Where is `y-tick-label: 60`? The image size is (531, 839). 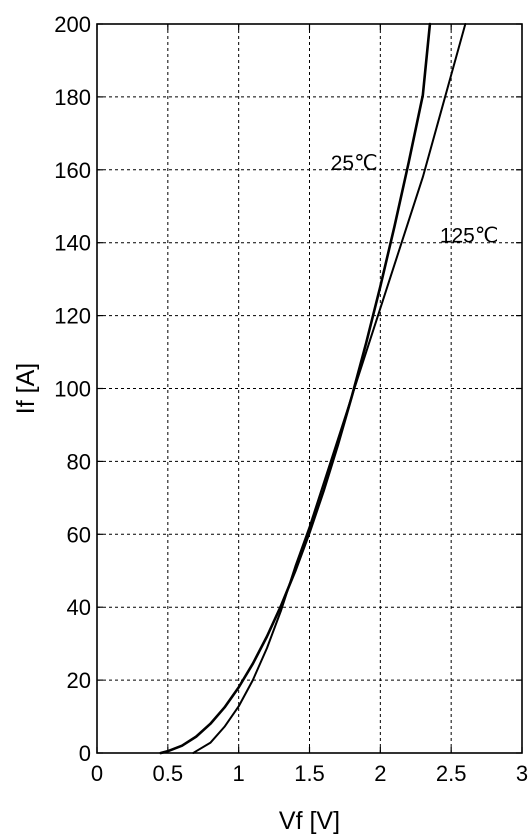
y-tick-label: 60 is located at coordinates (79, 534).